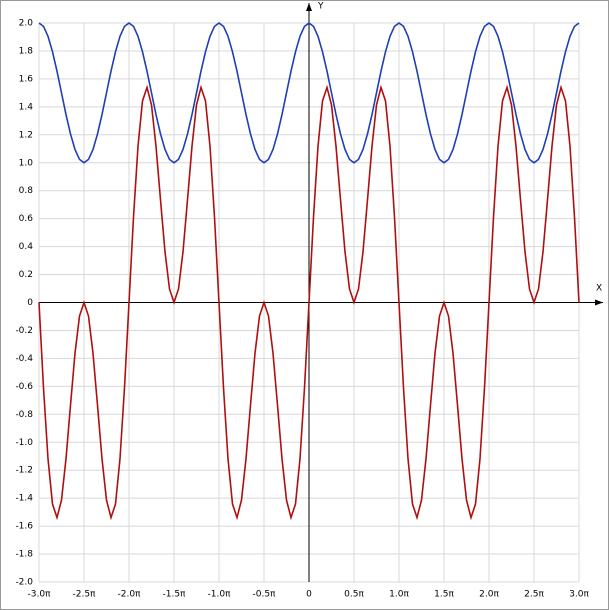  Describe the element at coordinates (24, 555) in the screenshot. I see `y-tick-label: -1.8` at that location.